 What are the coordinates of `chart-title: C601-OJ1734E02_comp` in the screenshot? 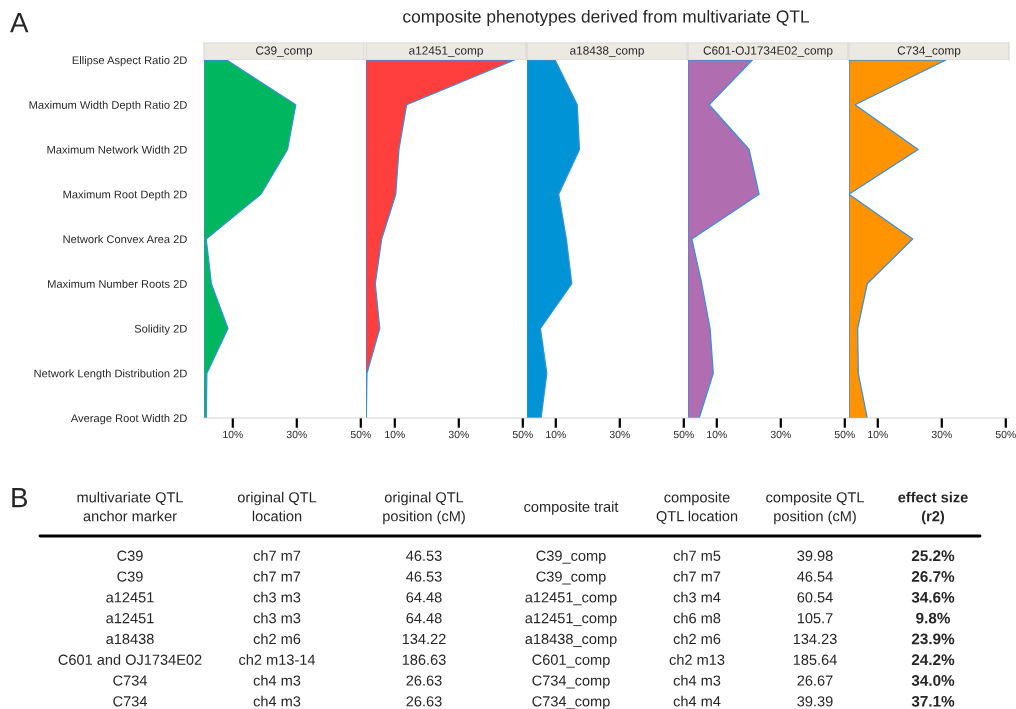 It's located at (768, 51).